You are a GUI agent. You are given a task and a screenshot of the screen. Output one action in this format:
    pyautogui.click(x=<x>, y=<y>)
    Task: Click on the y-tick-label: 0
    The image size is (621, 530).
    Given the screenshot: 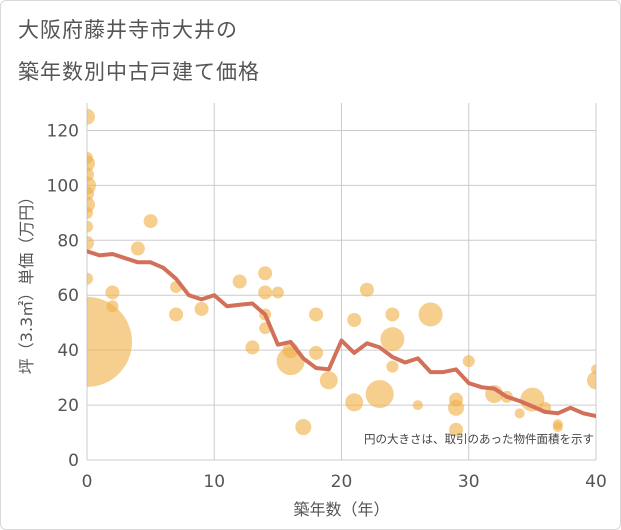 What is the action you would take?
    pyautogui.click(x=73, y=461)
    